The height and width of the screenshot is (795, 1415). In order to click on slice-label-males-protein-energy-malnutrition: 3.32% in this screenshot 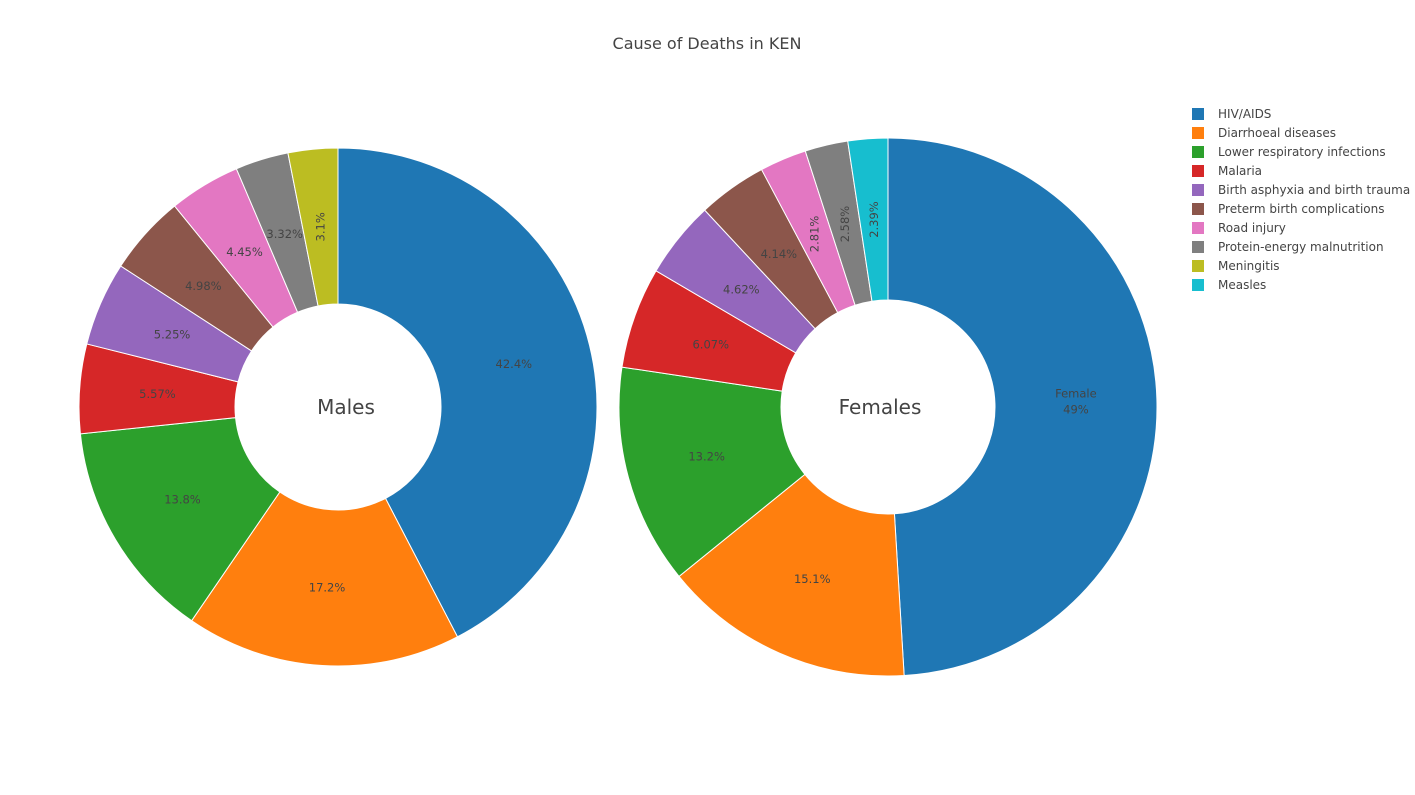, I will do `click(284, 234)`.